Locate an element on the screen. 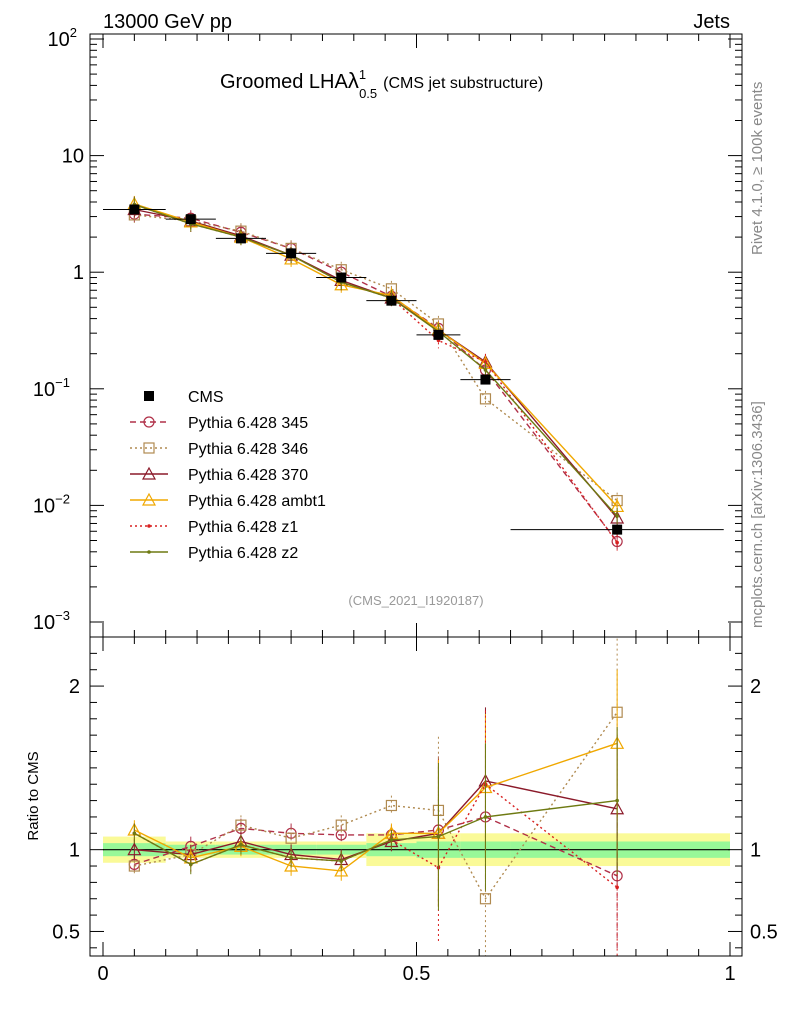 Image resolution: width=786 pixels, height=1029 pixels. legend-item-ambt1: Pythia 6.428 ambt1 is located at coordinates (228, 501).